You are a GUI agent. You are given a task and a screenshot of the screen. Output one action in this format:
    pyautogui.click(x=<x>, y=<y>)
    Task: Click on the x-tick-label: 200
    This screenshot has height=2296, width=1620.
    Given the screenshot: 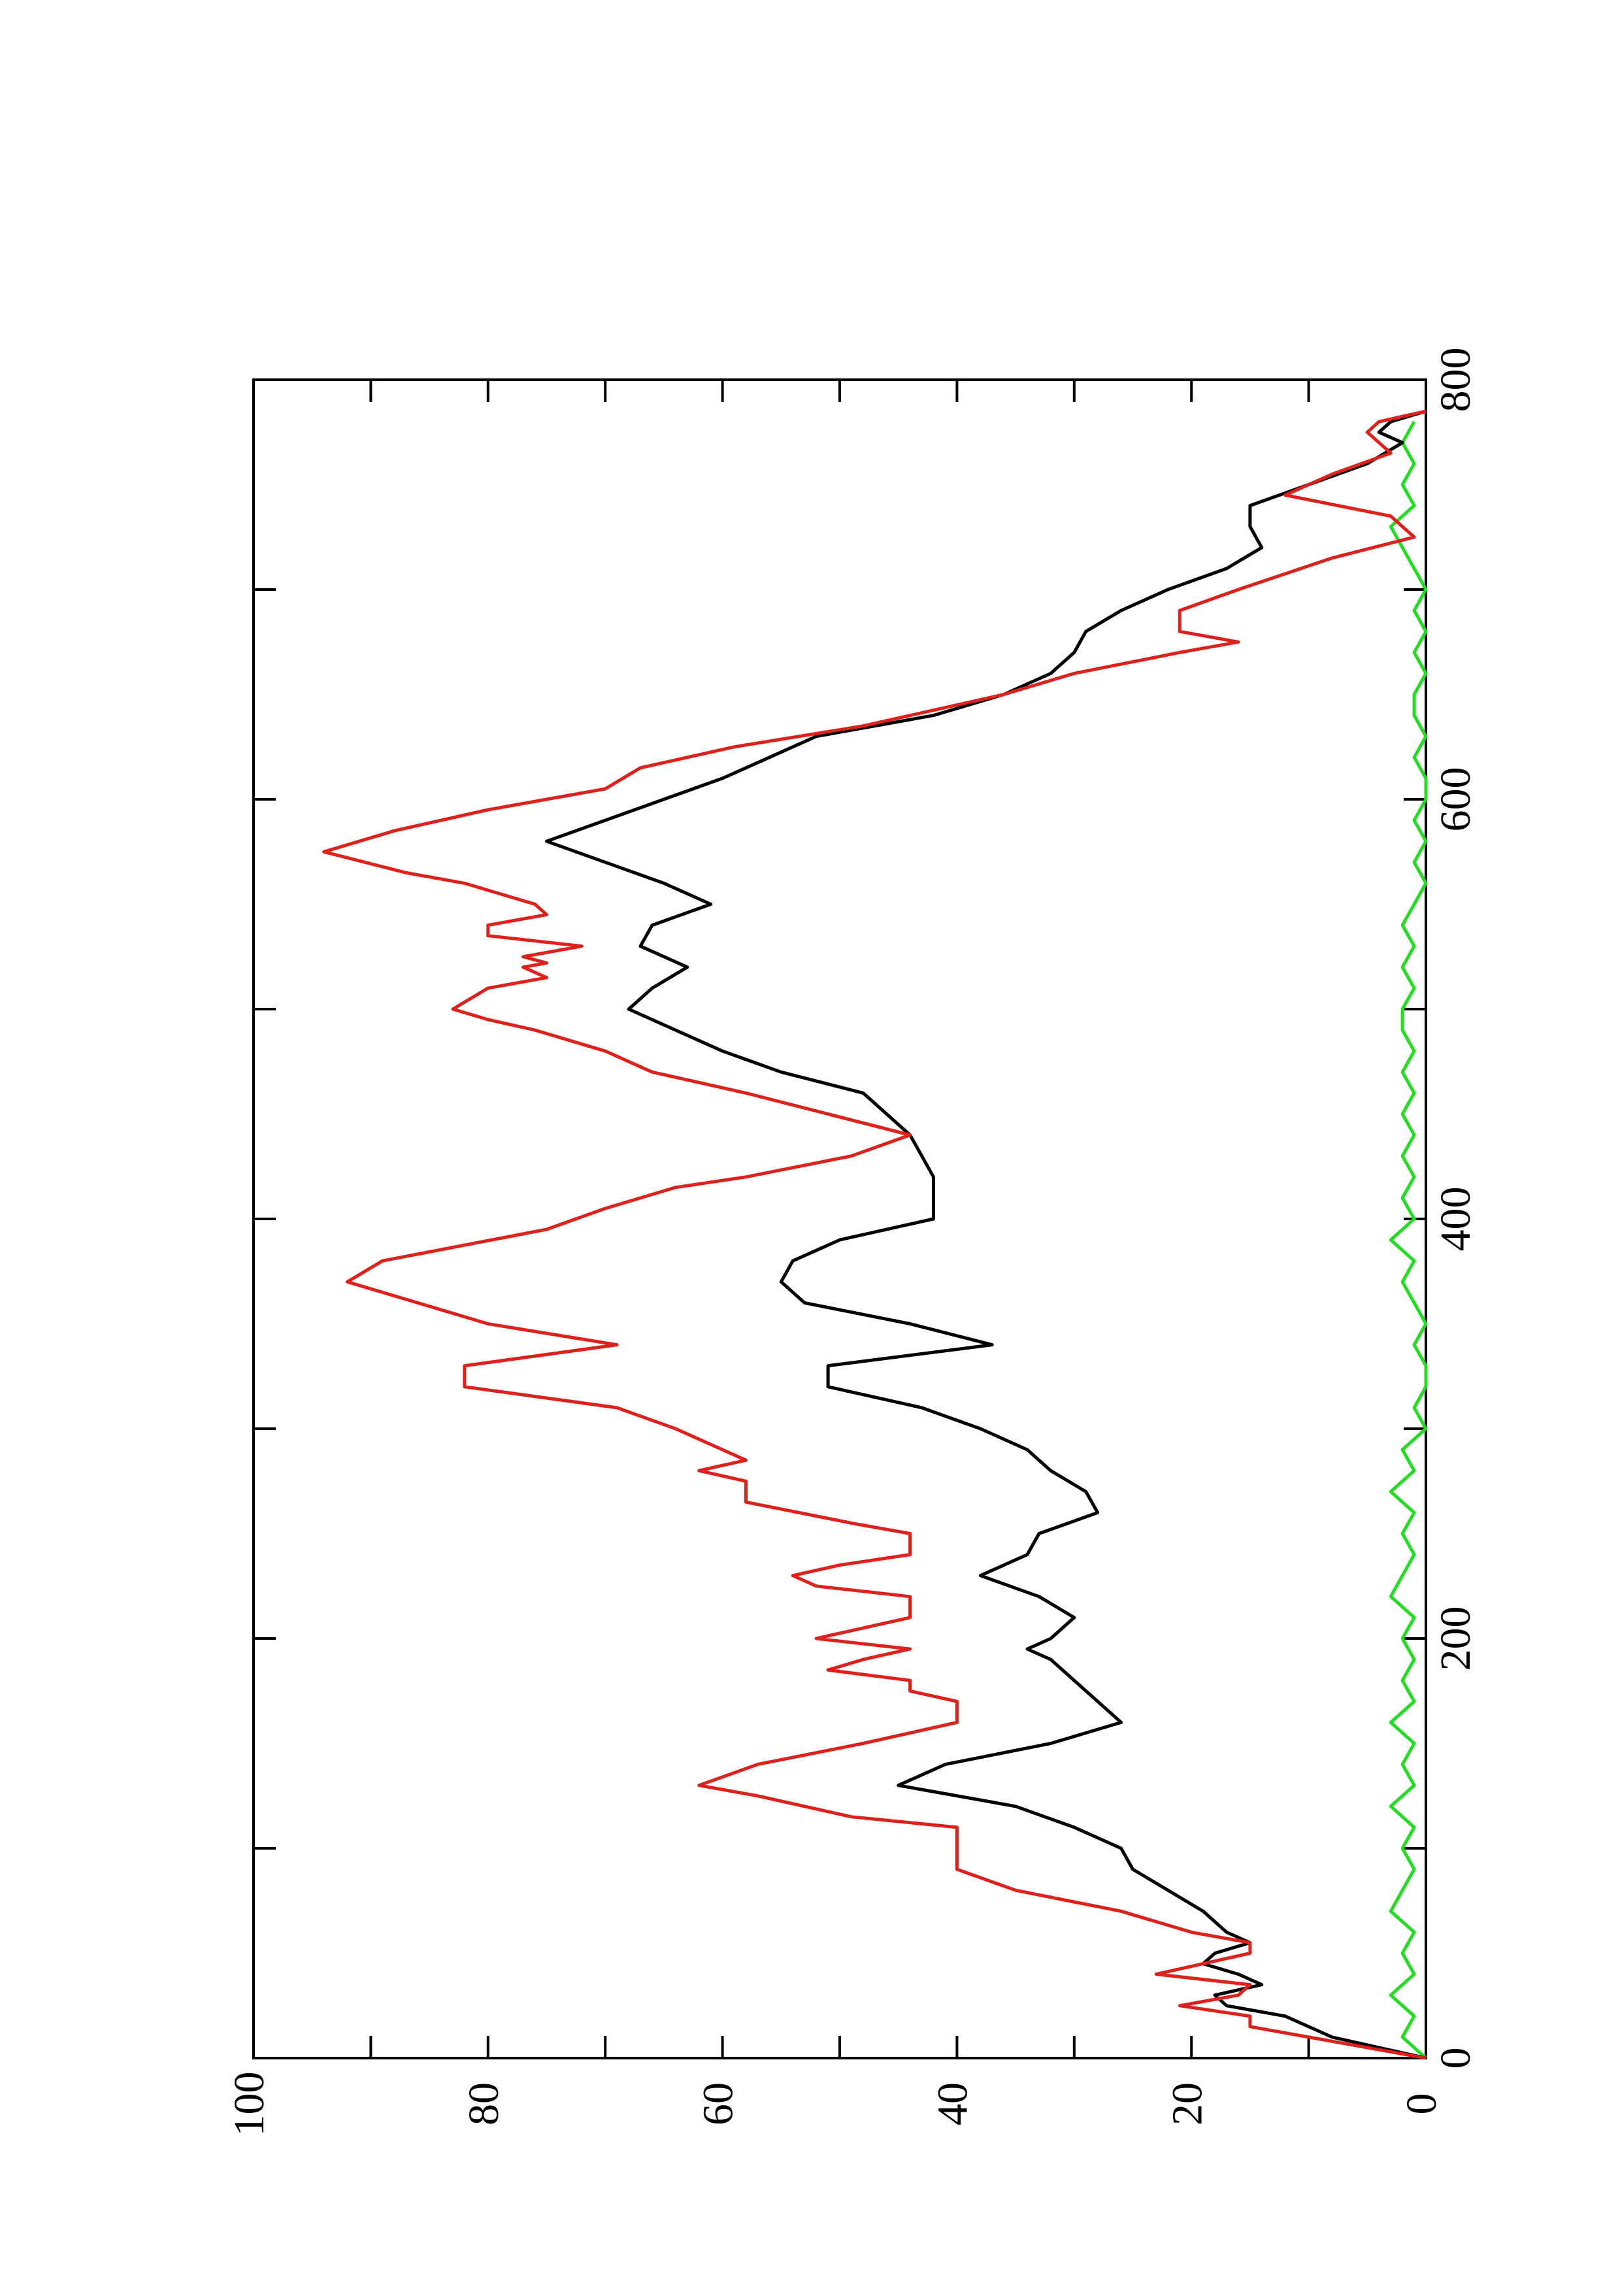 What is the action you would take?
    pyautogui.click(x=1455, y=1638)
    